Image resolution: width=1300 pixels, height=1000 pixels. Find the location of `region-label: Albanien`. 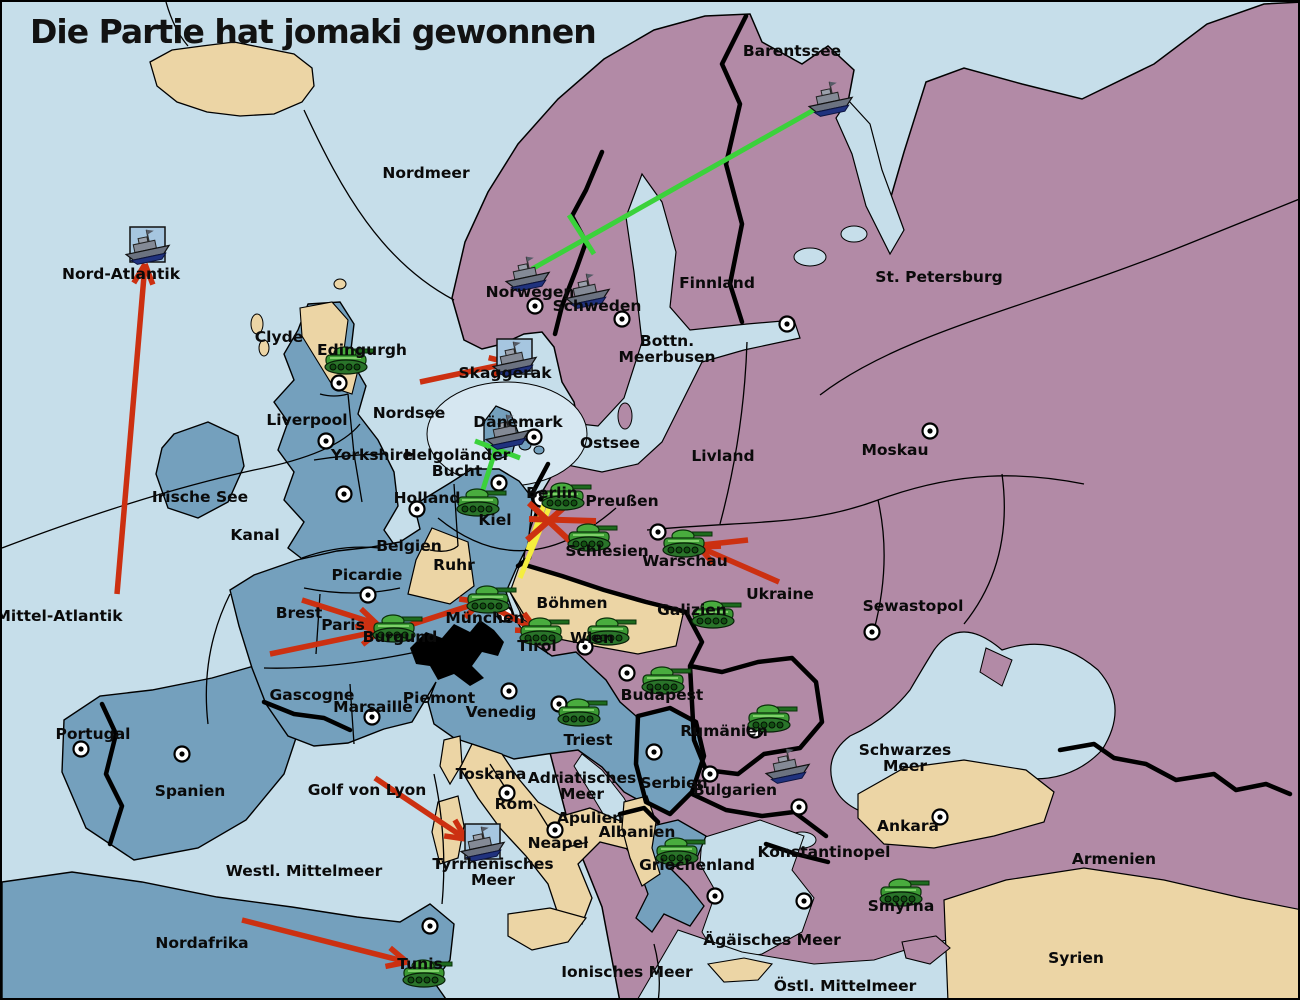

region-label: Albanien is located at coordinates (637, 832).